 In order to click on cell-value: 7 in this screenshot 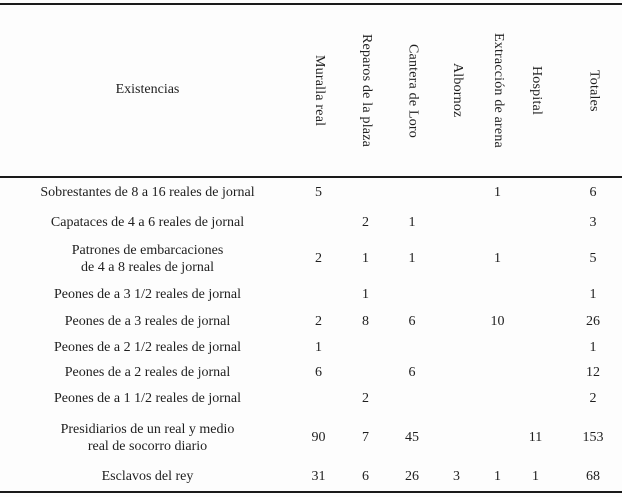, I will do `click(365, 438)`.